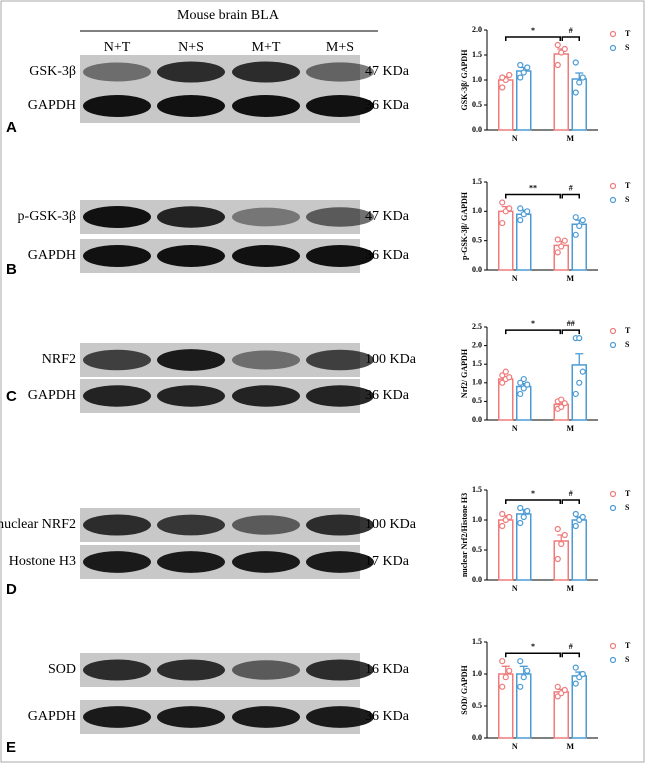 This screenshot has width=645, height=763. I want to click on size-label: 16 KDa, so click(387, 669).